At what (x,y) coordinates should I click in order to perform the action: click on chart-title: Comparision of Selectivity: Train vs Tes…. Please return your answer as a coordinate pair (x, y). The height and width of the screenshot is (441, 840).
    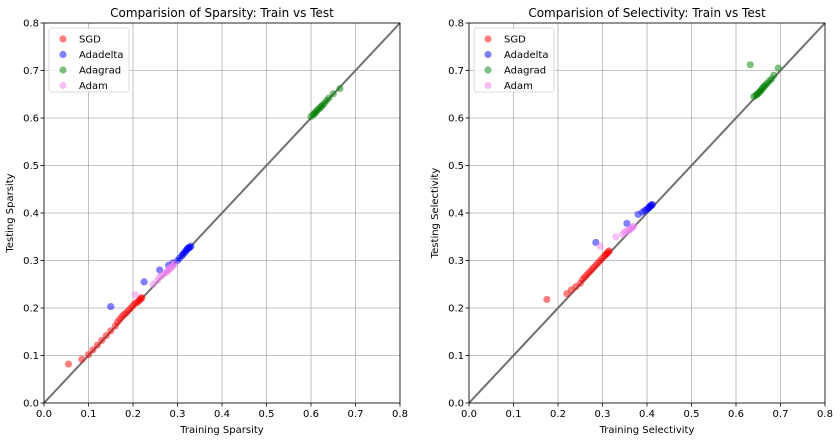
    Looking at the image, I should click on (647, 13).